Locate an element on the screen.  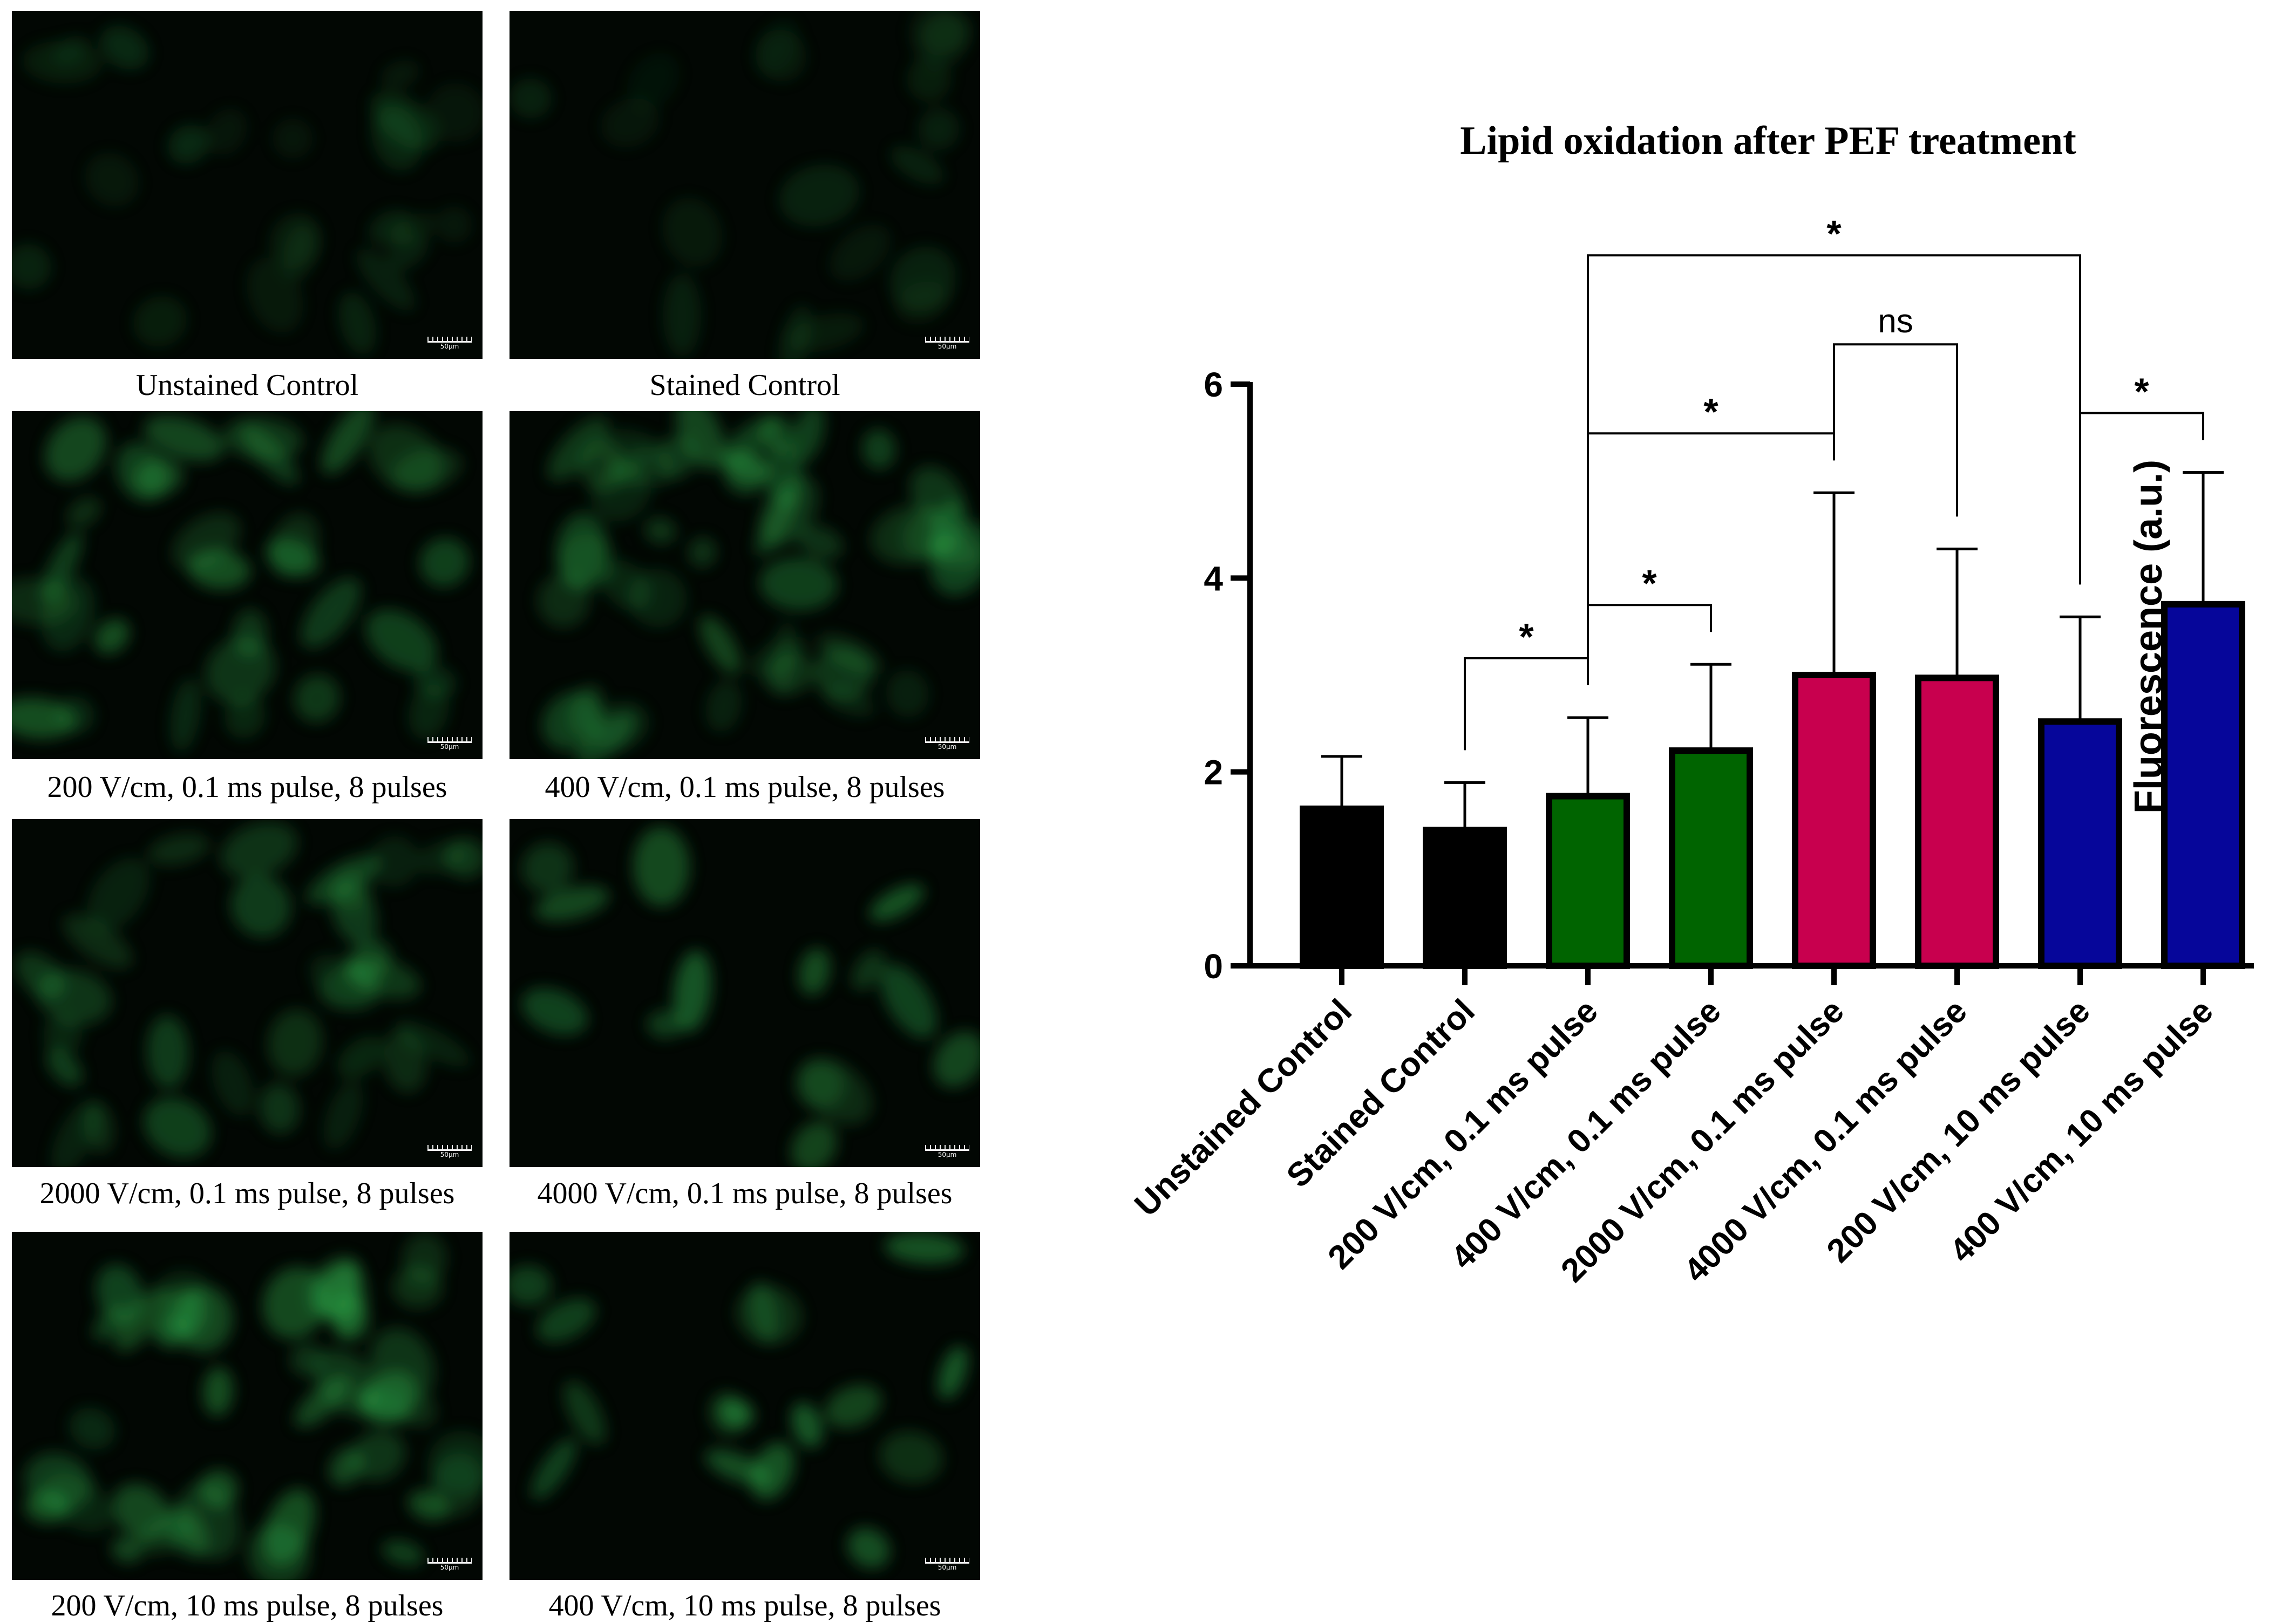
chart-title: Lipid oxidation after PEF treatment is located at coordinates (1768, 141).